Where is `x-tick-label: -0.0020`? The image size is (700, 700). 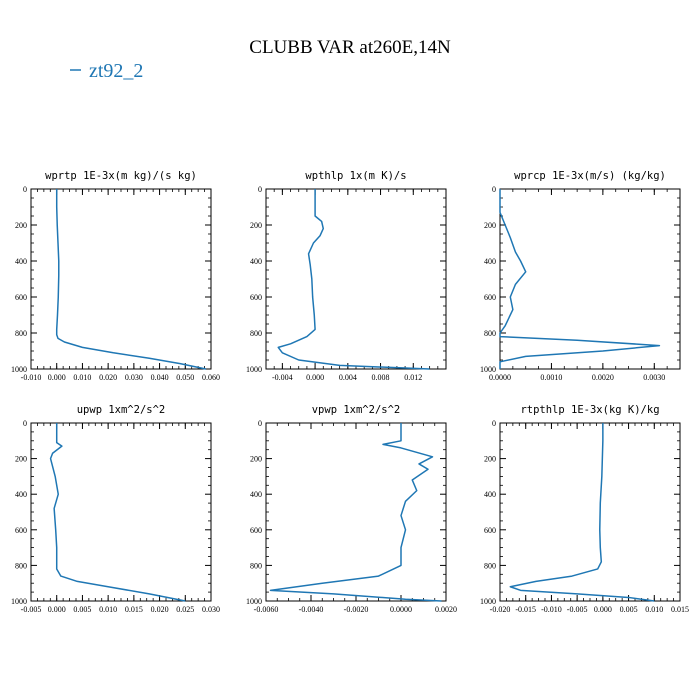 x-tick-label: -0.0020 is located at coordinates (356, 609).